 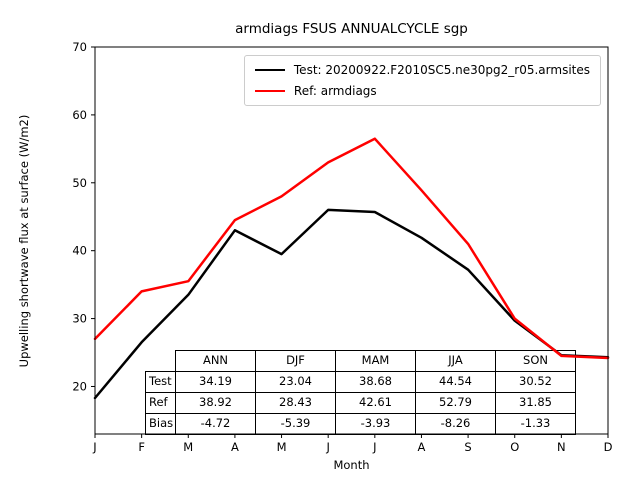 What do you see at coordinates (215, 403) in the screenshot?
I see `table-cell: 38.92` at bounding box center [215, 403].